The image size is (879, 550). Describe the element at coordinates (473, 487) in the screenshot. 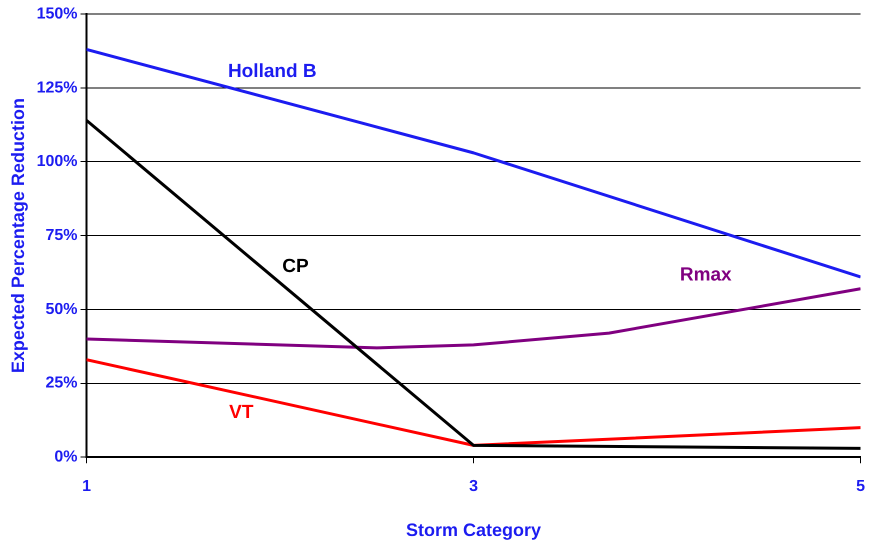

I see `x-tick-label: 3` at that location.